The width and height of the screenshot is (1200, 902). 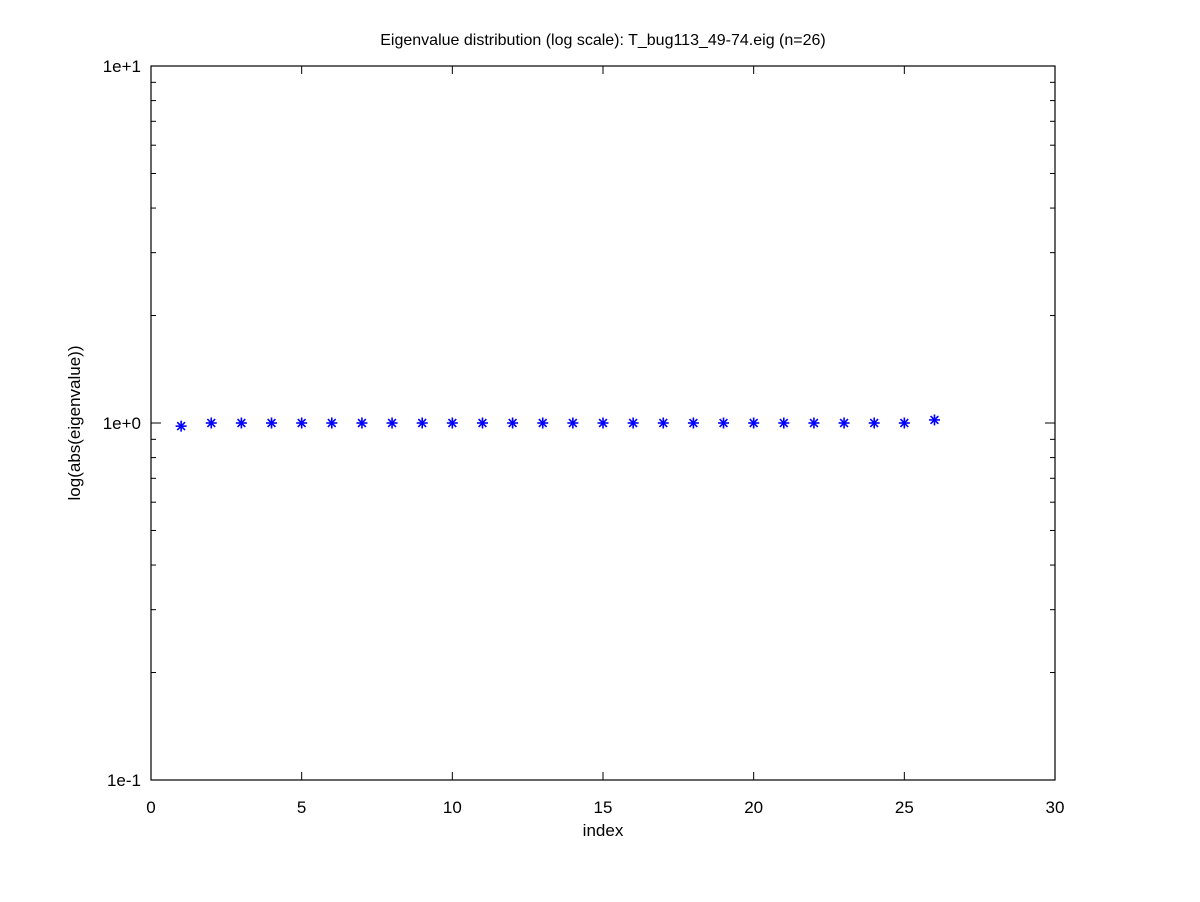 What do you see at coordinates (904, 807) in the screenshot?
I see `x-tick-label: 25` at bounding box center [904, 807].